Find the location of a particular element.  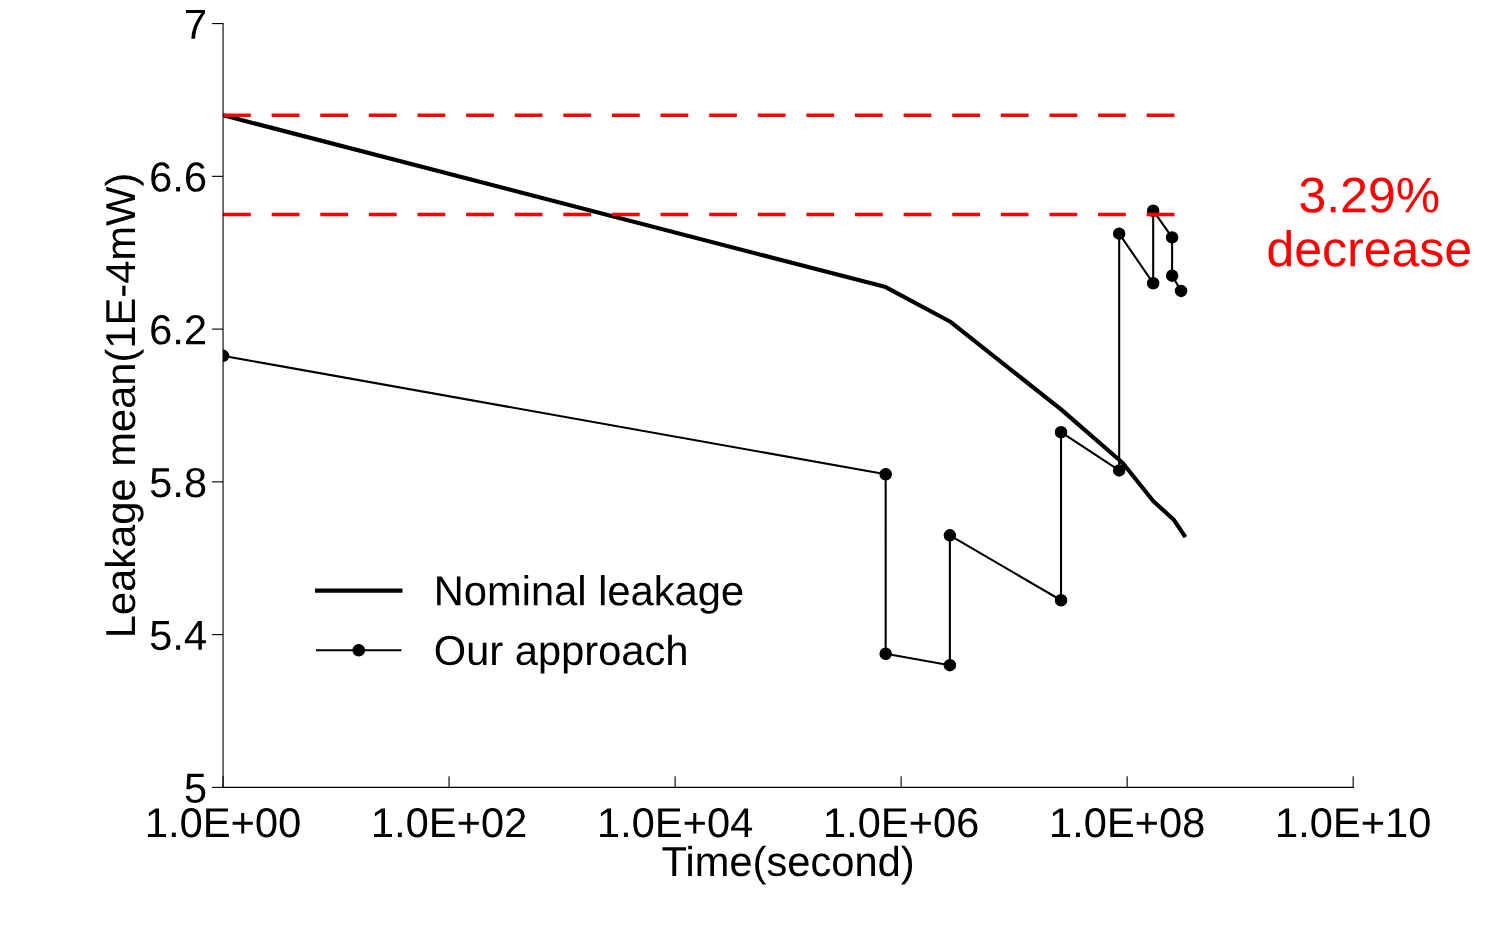

x-tick-label: 1.0E+10 is located at coordinates (1354, 822).